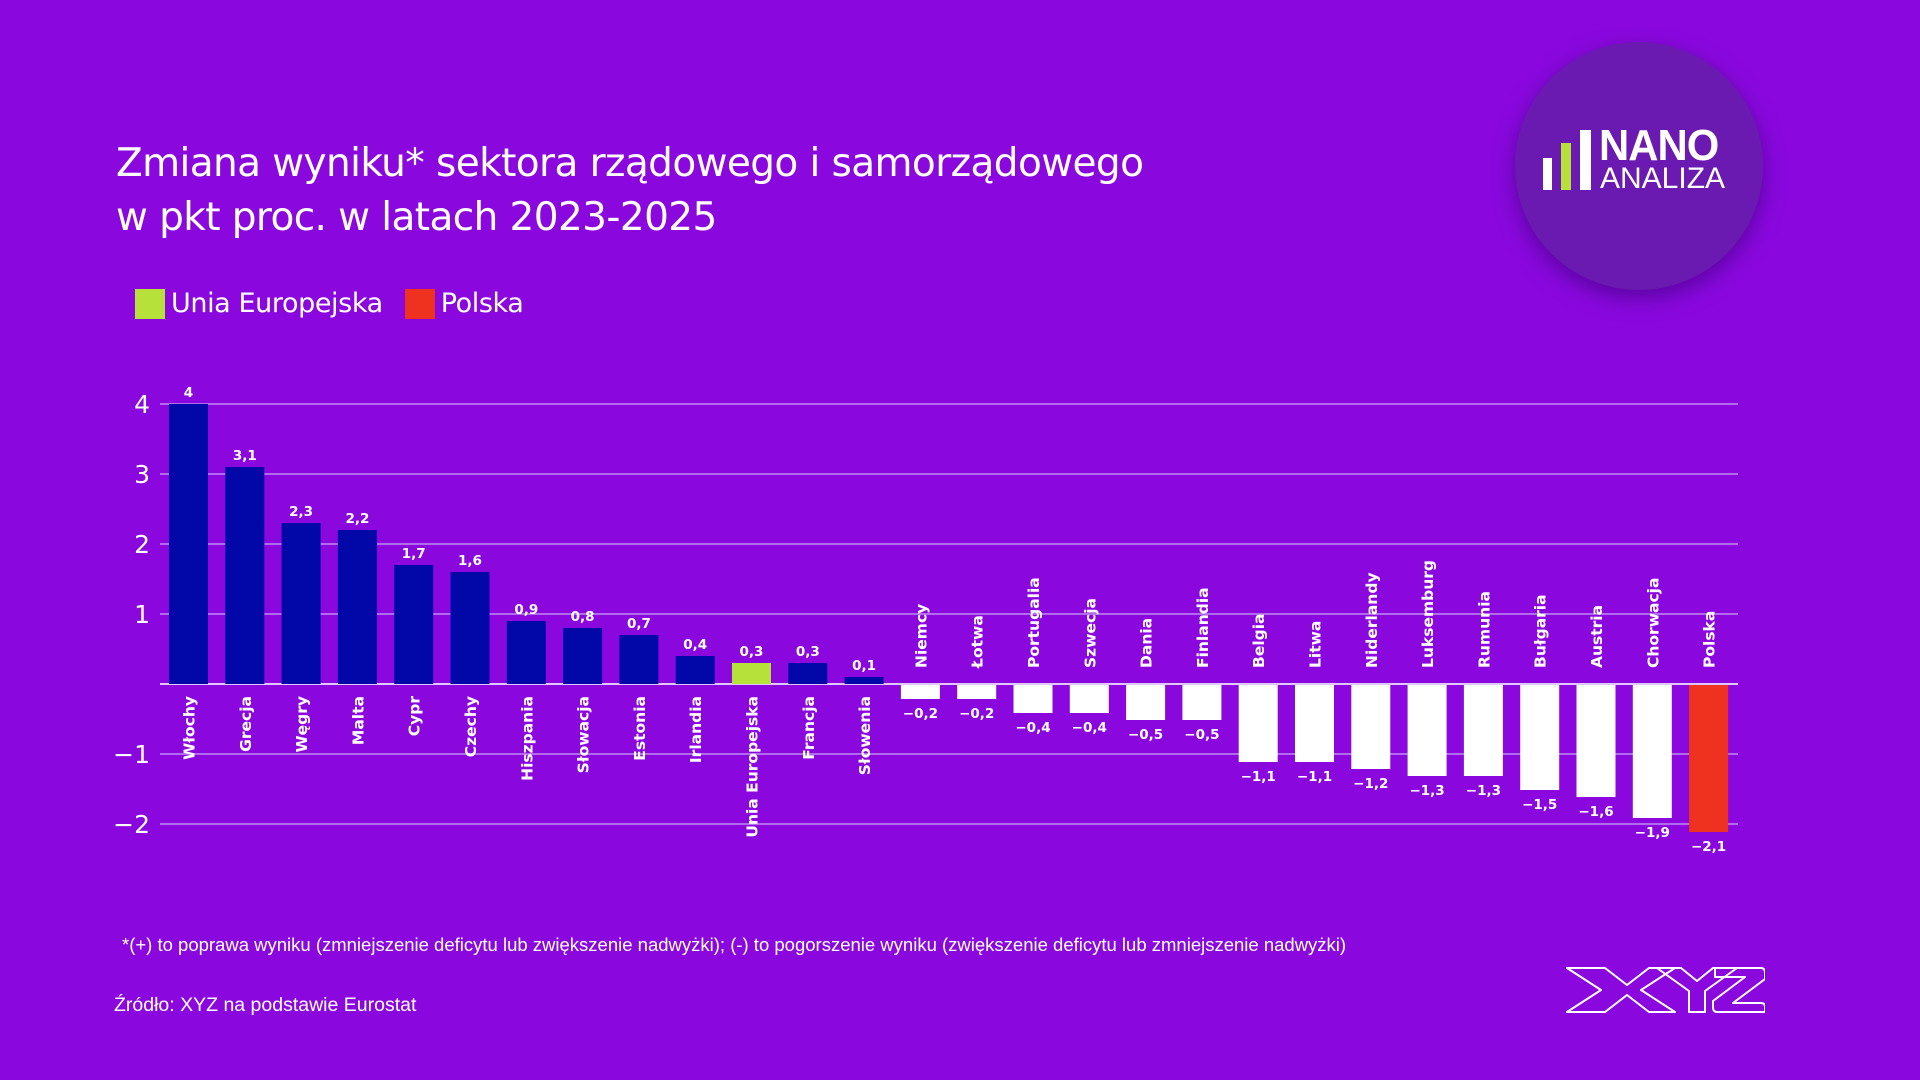 The image size is (1920, 1080). Describe the element at coordinates (150, 303) in the screenshot. I see `legend-swatch-eu` at that location.